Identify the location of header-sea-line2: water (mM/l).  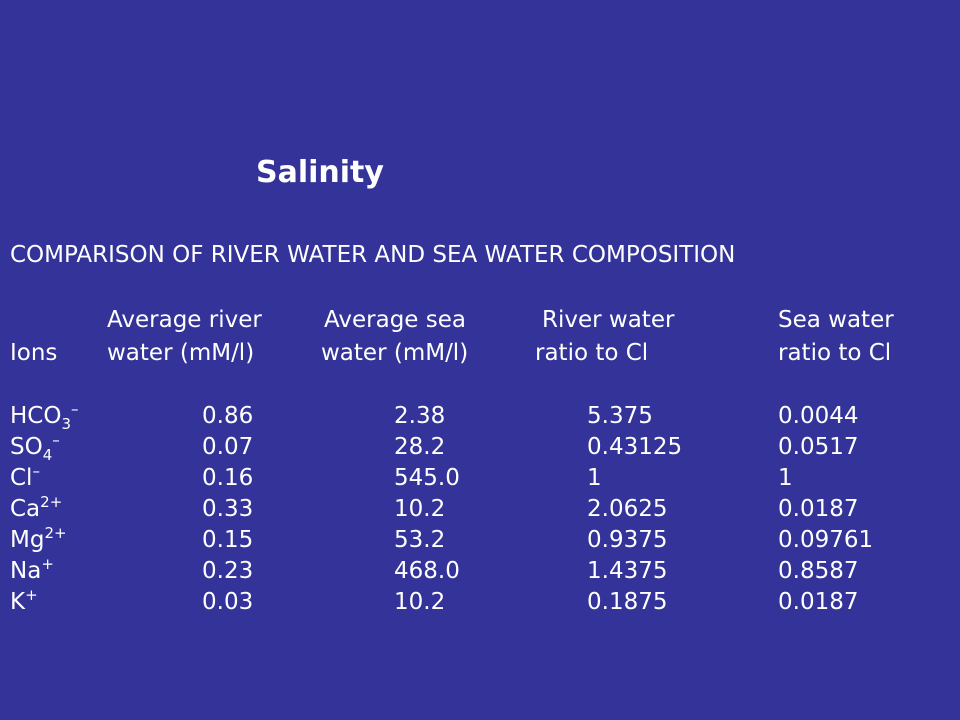
(395, 353).